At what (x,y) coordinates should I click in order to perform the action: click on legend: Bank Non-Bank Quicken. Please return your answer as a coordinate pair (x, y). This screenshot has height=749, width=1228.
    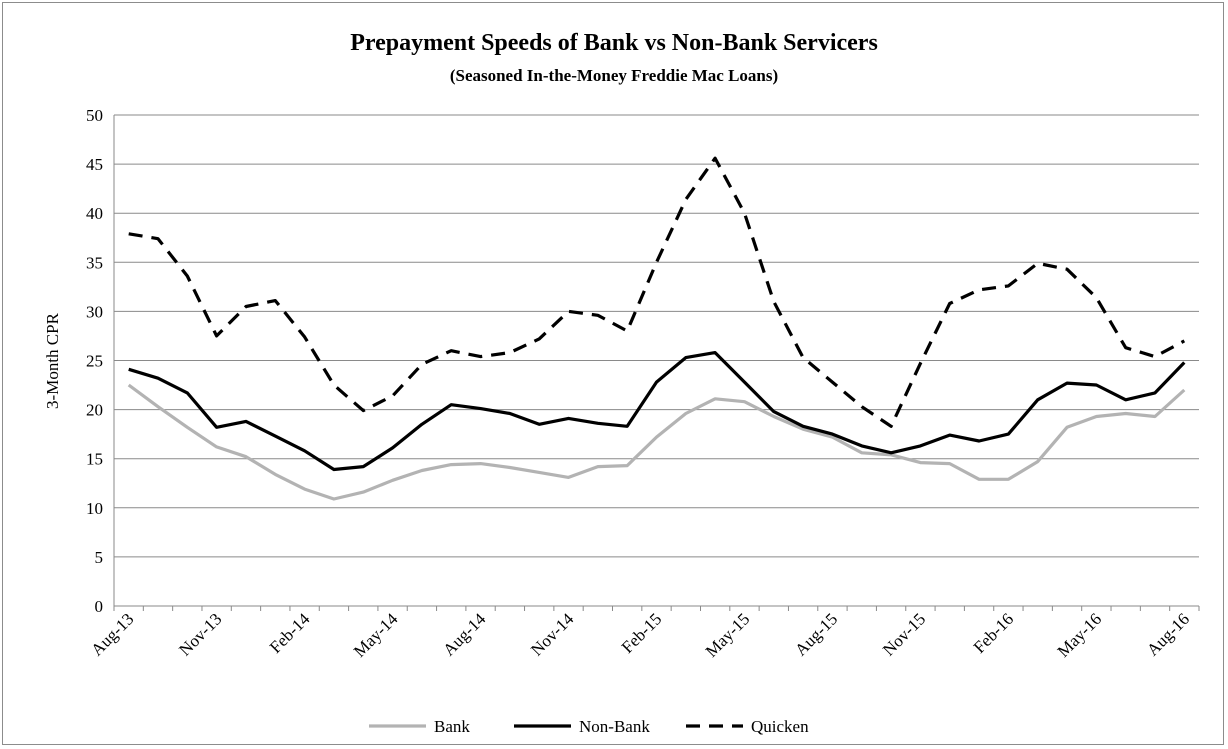
    Looking at the image, I should click on (589, 726).